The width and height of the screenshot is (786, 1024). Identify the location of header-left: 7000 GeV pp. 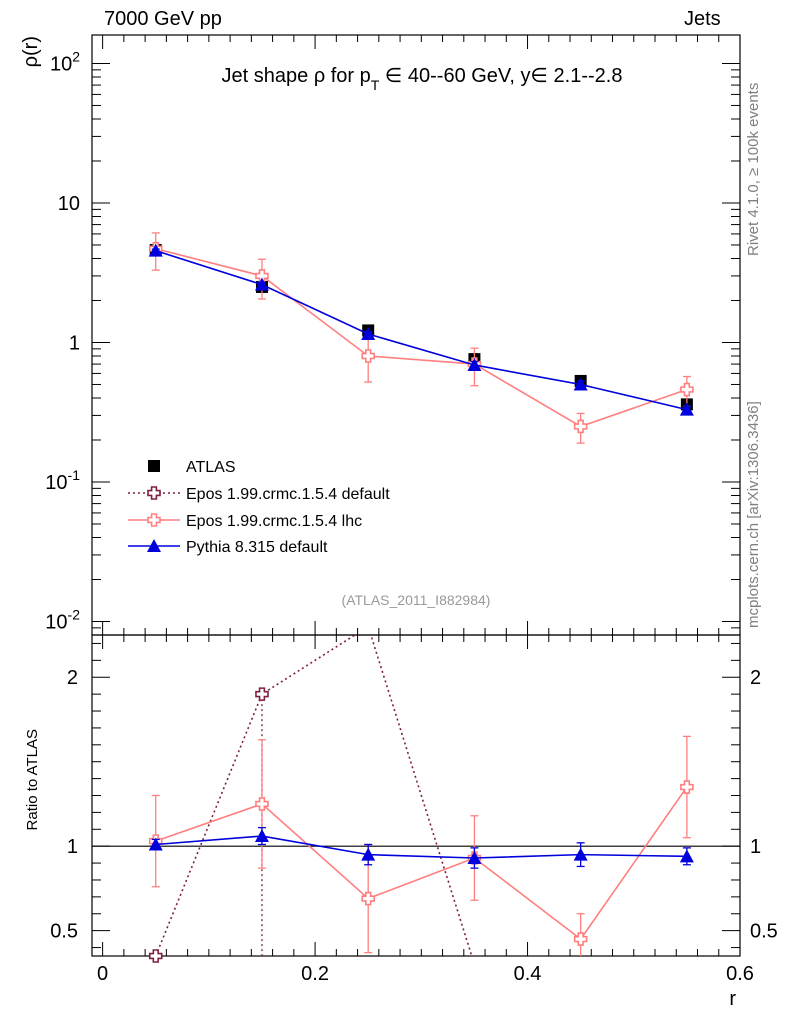
(163, 19).